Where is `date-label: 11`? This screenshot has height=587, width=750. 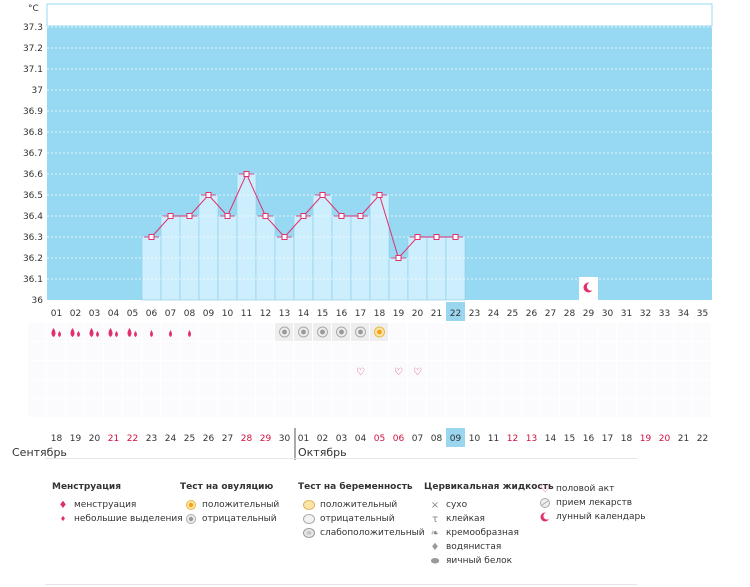 date-label: 11 is located at coordinates (493, 439).